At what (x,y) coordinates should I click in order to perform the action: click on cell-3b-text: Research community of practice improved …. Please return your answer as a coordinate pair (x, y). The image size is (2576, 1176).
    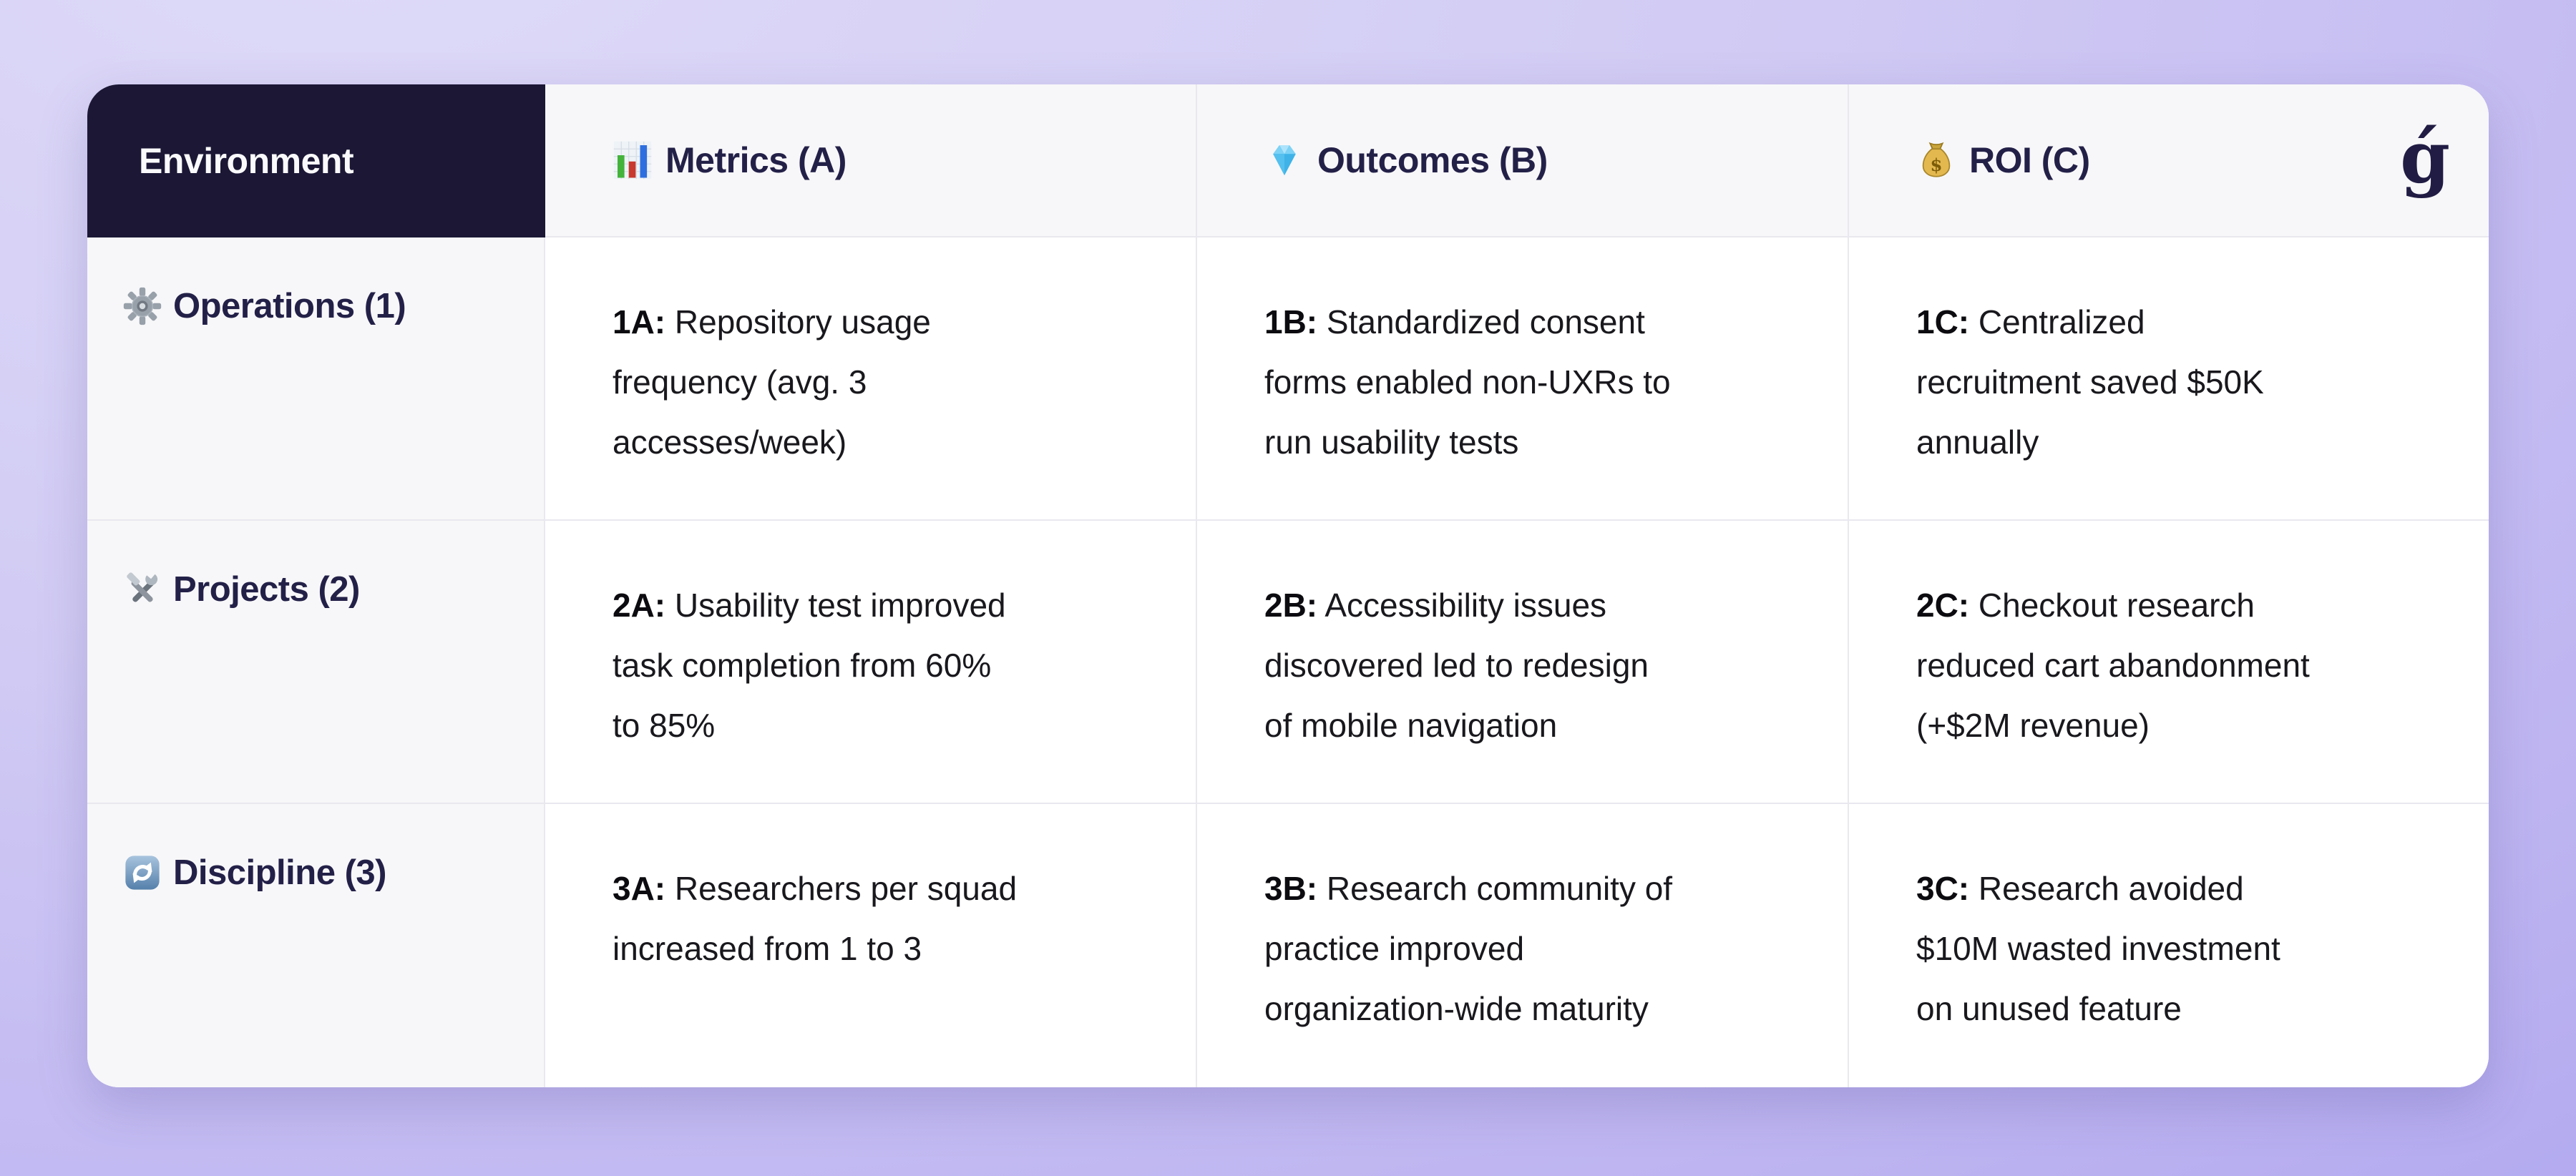
    Looking at the image, I should click on (1468, 949).